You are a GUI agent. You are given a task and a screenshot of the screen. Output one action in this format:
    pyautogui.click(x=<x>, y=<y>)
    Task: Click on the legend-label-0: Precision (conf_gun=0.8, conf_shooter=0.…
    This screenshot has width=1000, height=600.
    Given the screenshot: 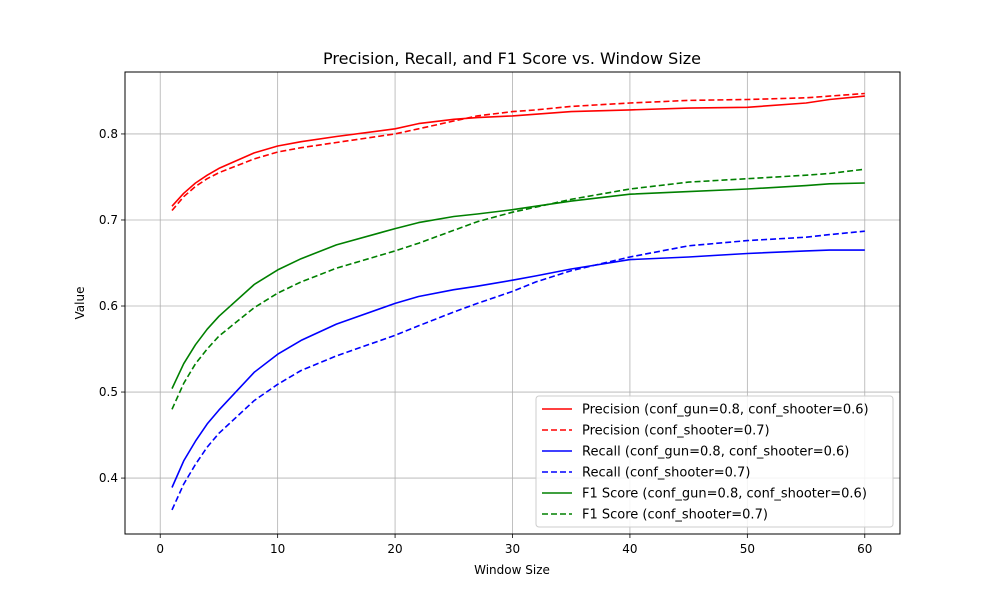 What is the action you would take?
    pyautogui.click(x=725, y=410)
    